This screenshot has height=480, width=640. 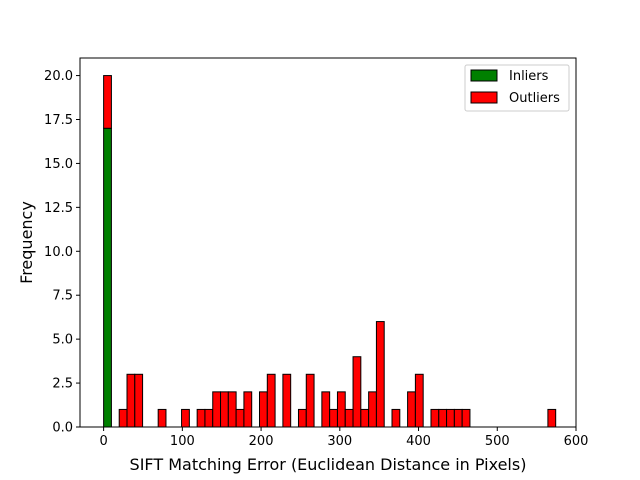 I want to click on y-tick-label: 5.0, so click(x=62, y=340).